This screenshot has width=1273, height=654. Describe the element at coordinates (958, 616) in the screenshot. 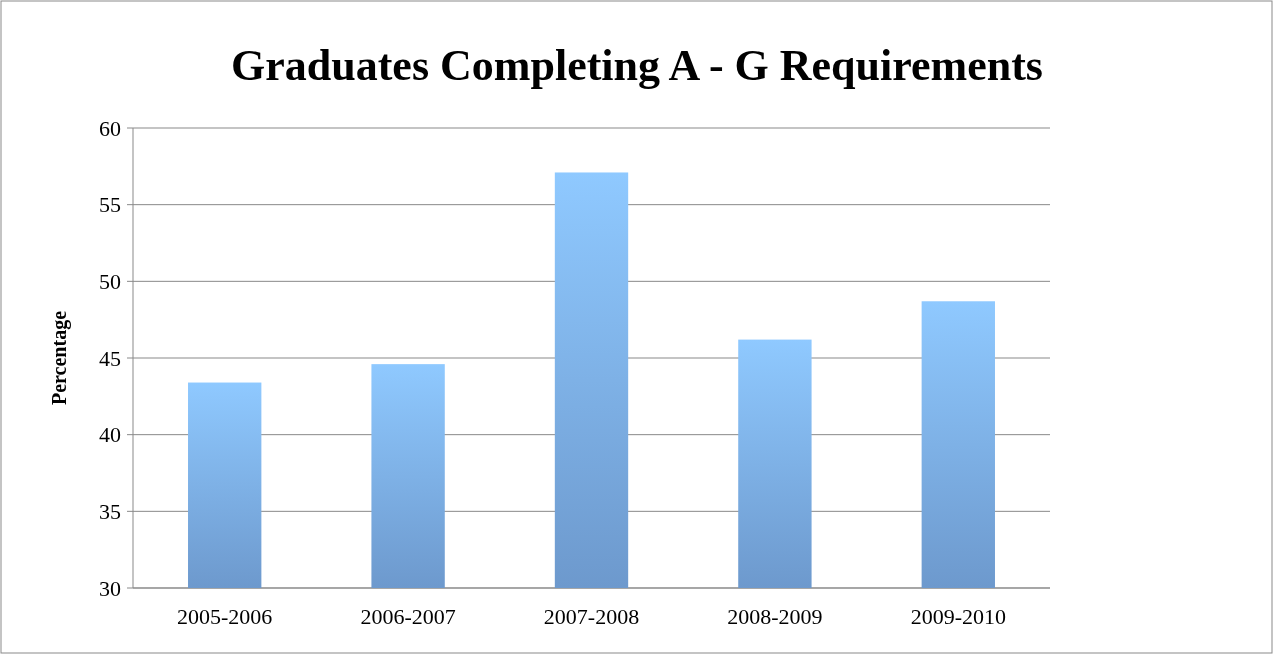

I see `x-tick-label: 2009-2010` at that location.